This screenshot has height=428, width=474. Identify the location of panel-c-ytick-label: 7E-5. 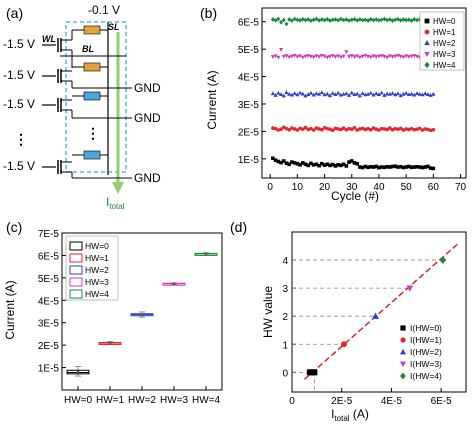
(49, 234).